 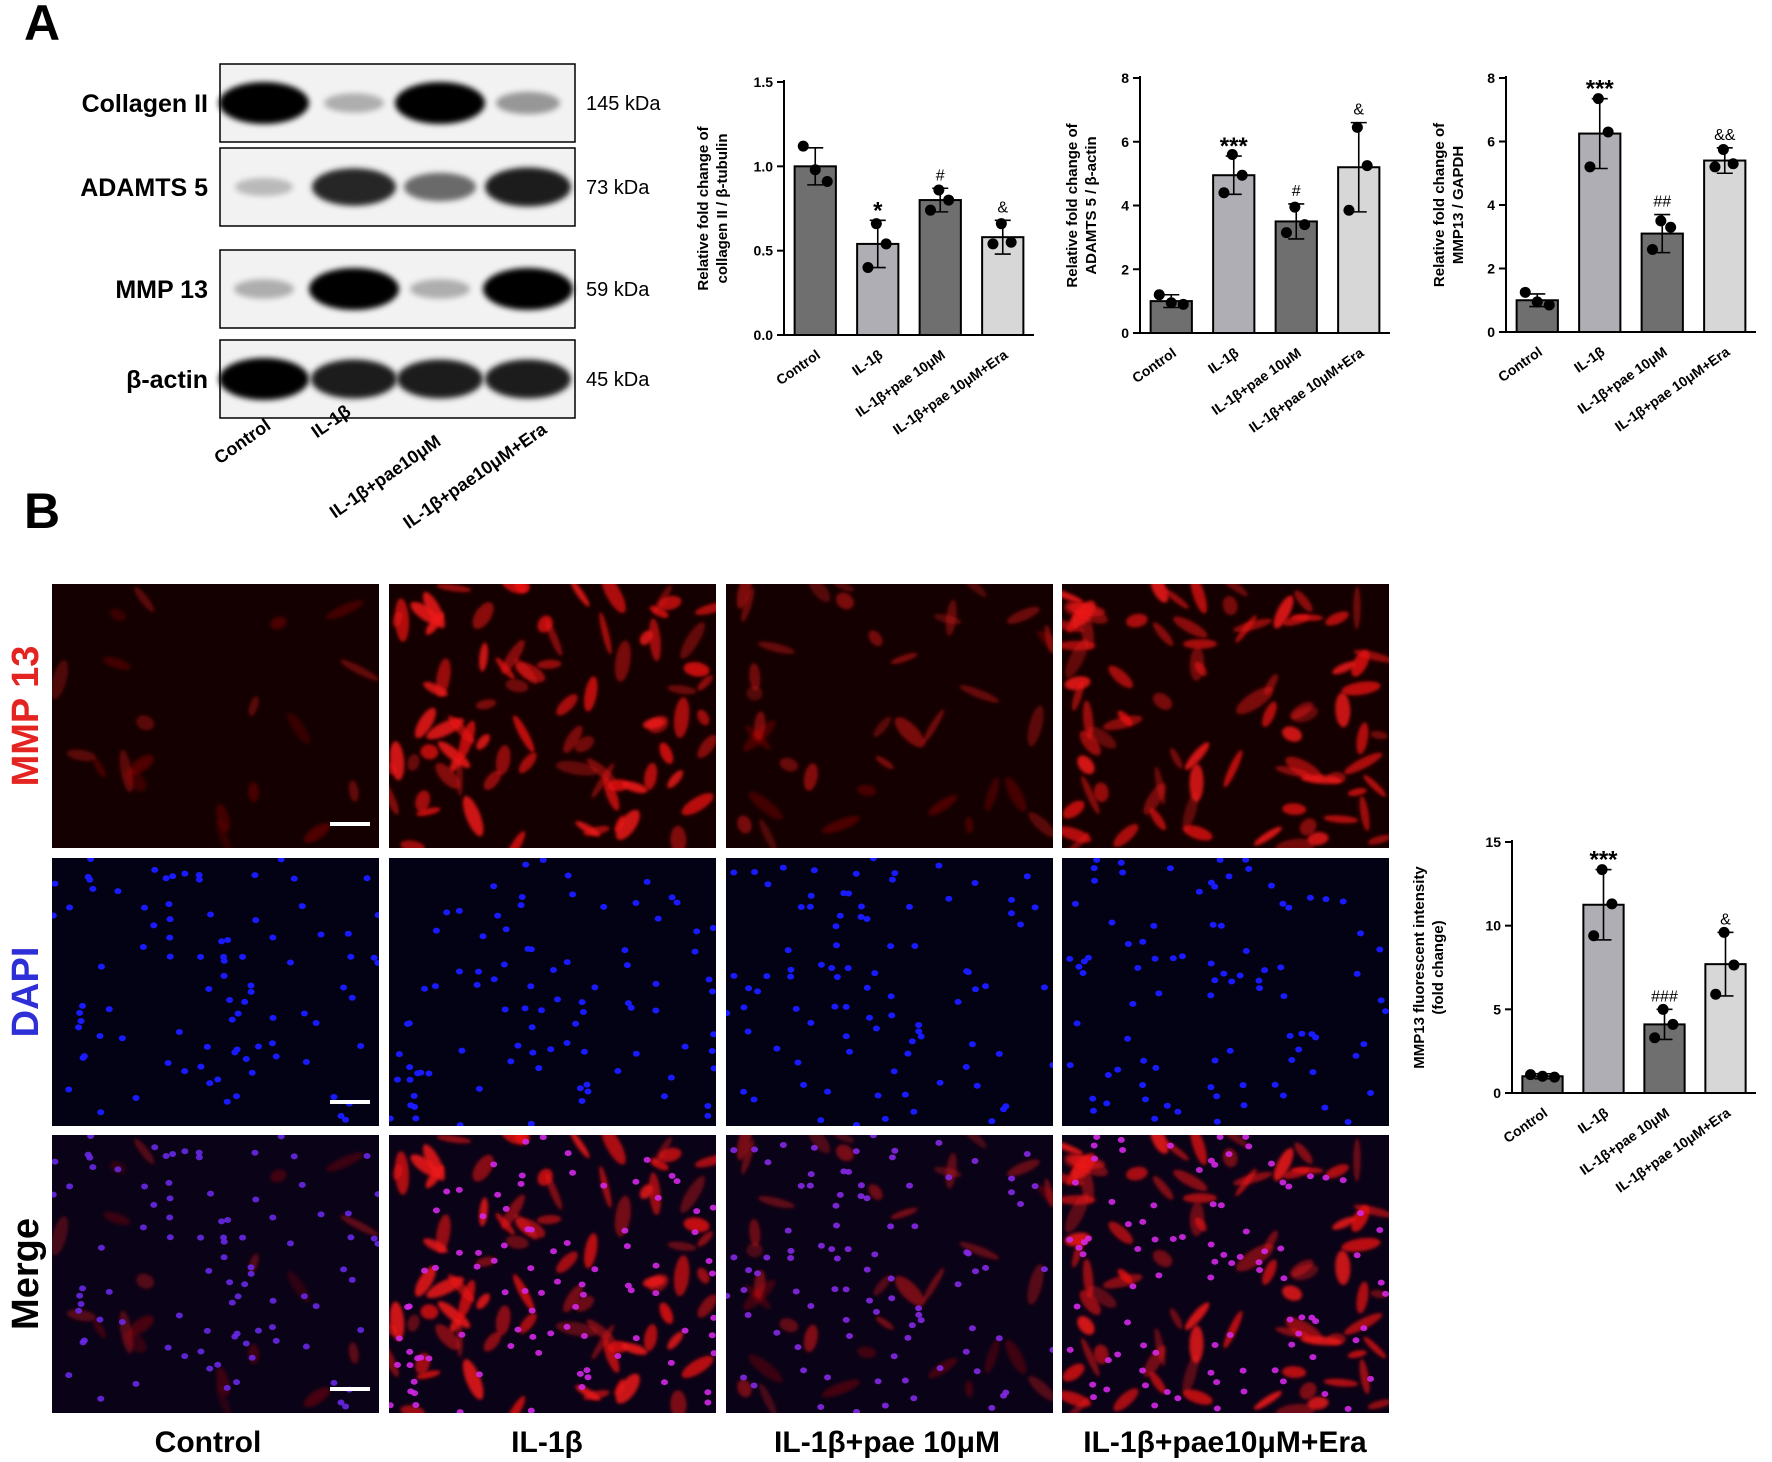 What do you see at coordinates (1493, 926) in the screenshot?
I see `y-tick-label: 10` at bounding box center [1493, 926].